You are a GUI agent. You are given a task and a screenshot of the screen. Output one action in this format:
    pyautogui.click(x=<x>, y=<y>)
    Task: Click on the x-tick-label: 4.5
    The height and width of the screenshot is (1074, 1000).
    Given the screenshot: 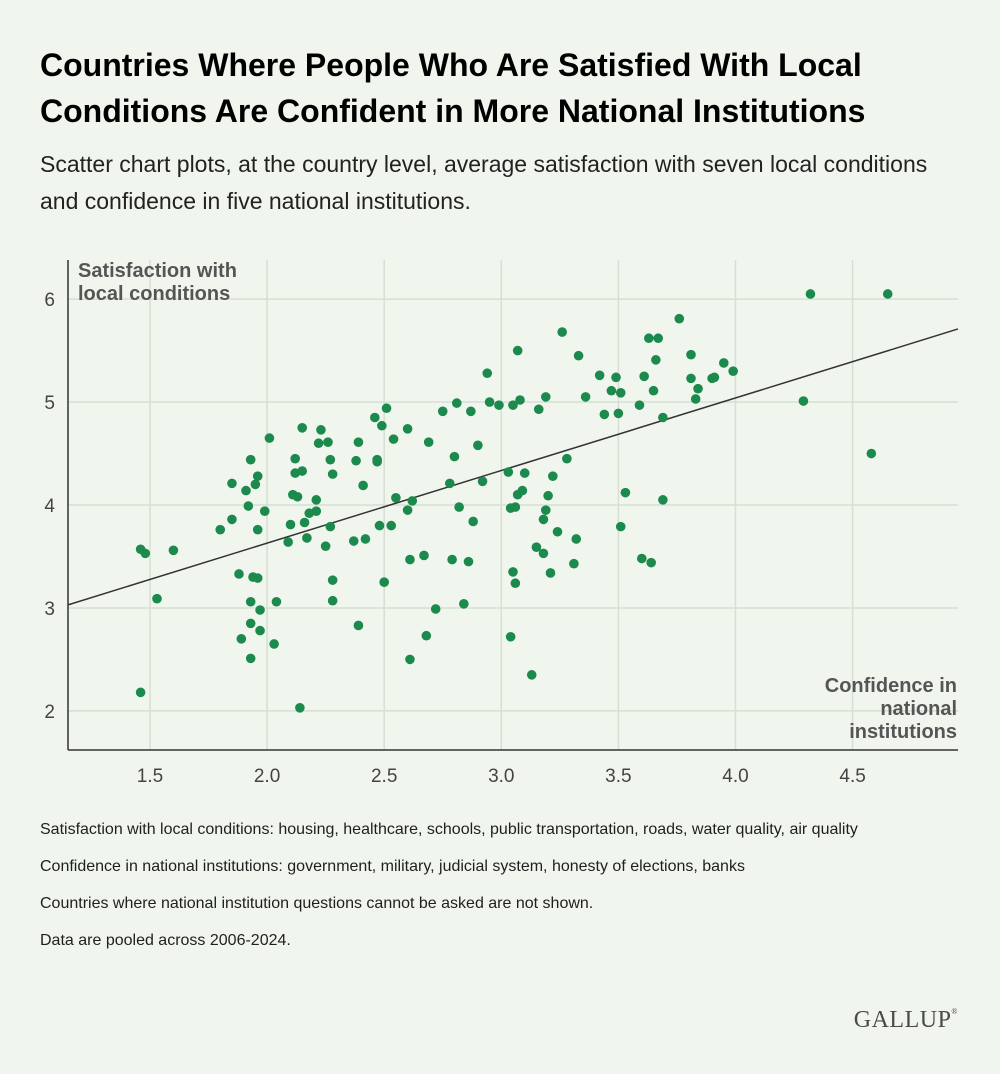 What is the action you would take?
    pyautogui.click(x=852, y=776)
    